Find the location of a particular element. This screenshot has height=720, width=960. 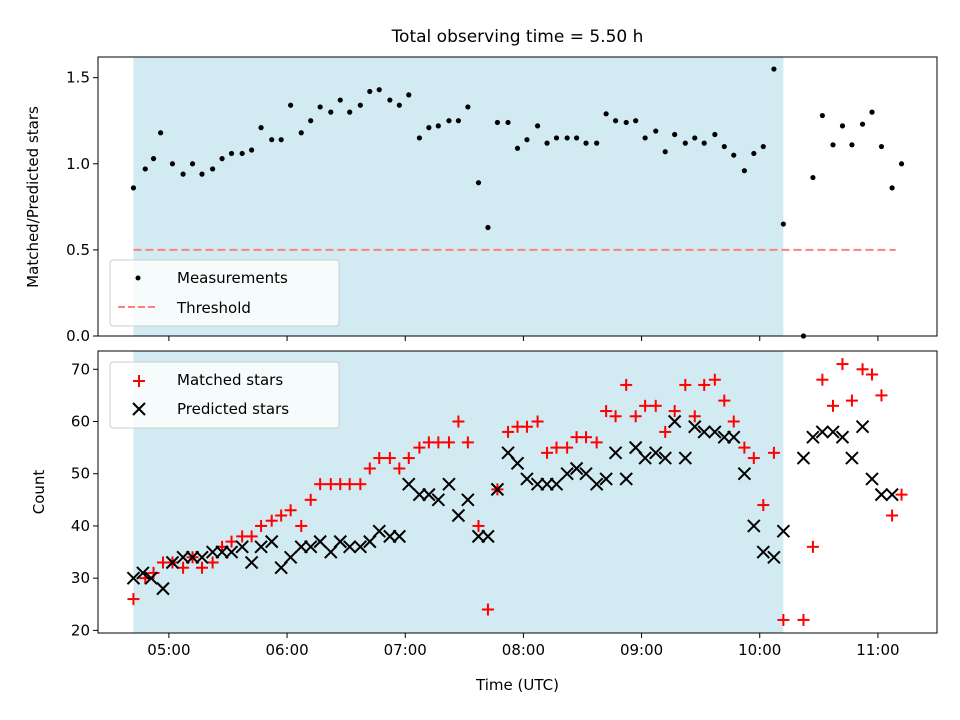

legend-predicted-marker is located at coordinates (139, 409).